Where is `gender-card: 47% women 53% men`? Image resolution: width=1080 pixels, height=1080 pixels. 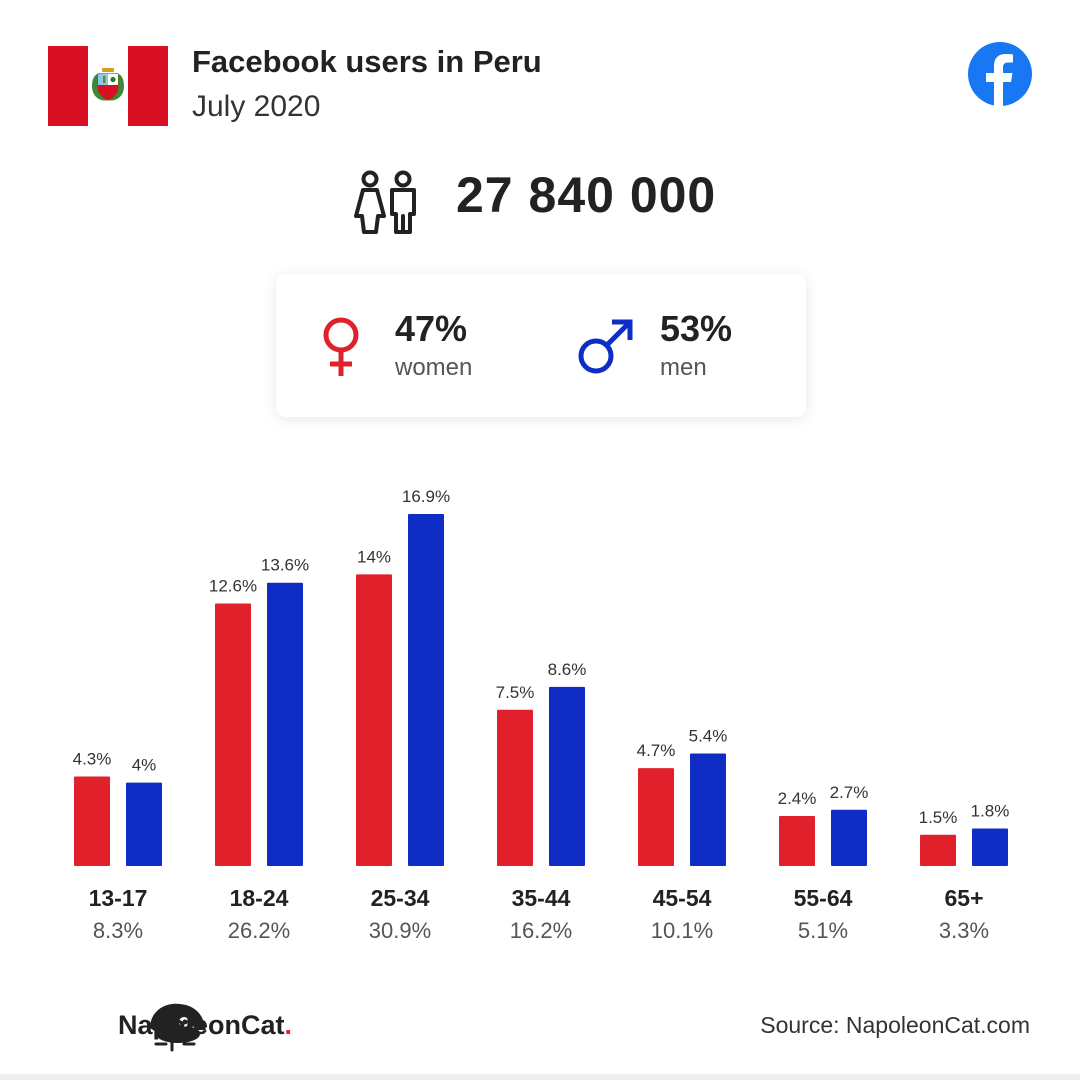 gender-card: 47% women 53% men is located at coordinates (541, 345).